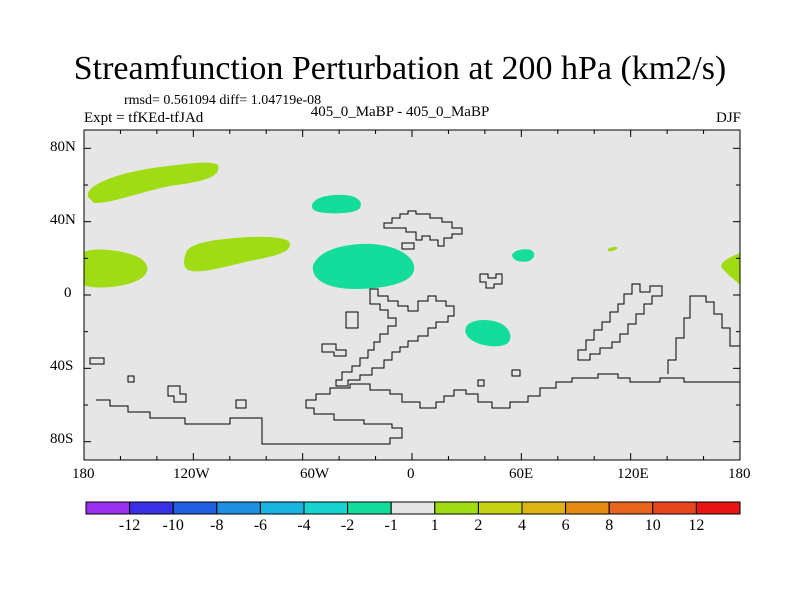 This screenshot has width=800, height=600. Describe the element at coordinates (334, 350) in the screenshot. I see `coastline-central-america` at that location.